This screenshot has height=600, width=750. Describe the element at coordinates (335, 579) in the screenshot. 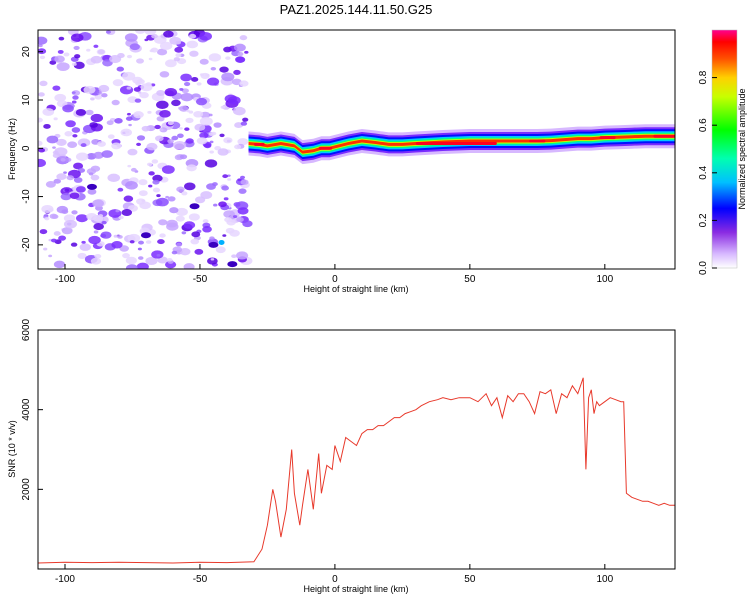

I see `x-tick-label: 0` at that location.